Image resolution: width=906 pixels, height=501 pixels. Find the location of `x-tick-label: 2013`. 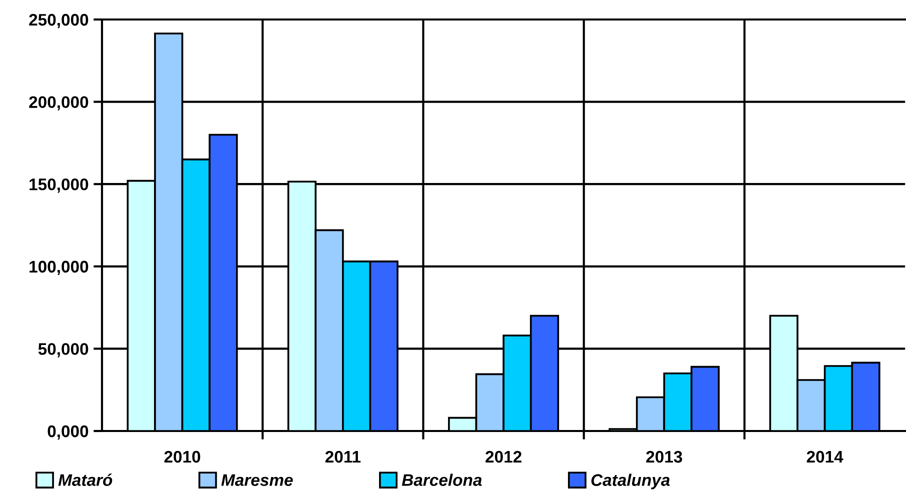

x-tick-label: 2013 is located at coordinates (664, 456).